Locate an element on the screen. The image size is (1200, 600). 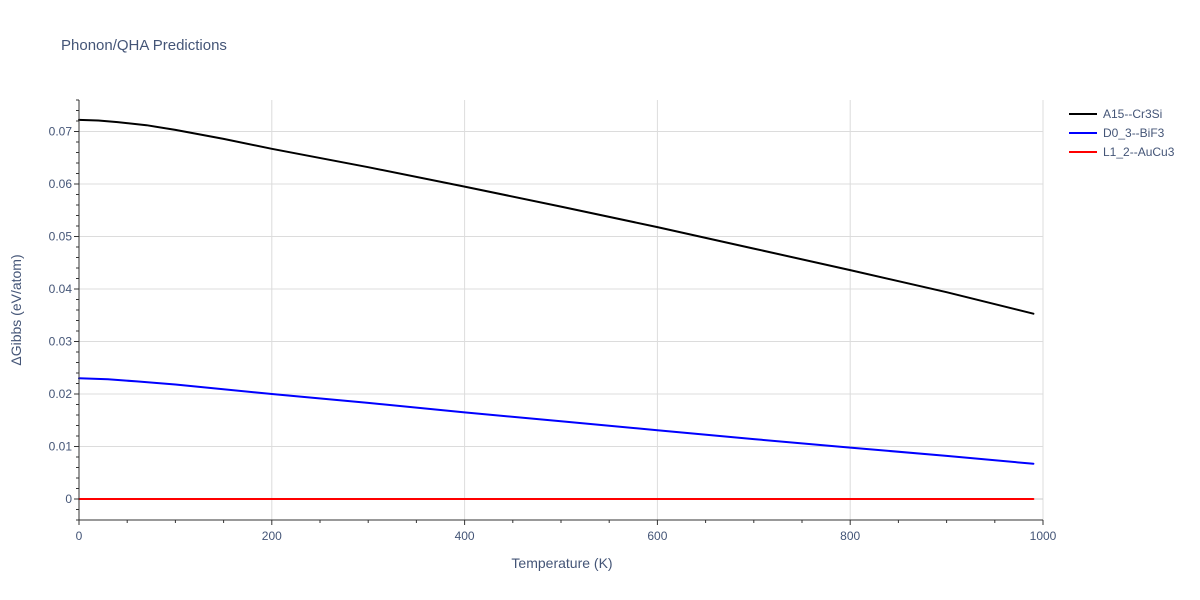
y-tick-label: 0.03 is located at coordinates (61, 342).